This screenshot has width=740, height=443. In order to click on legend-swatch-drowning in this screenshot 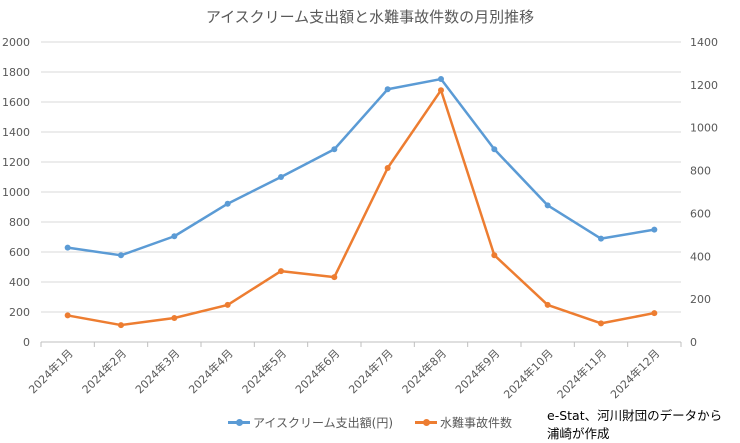, I will do `click(426, 422)`.